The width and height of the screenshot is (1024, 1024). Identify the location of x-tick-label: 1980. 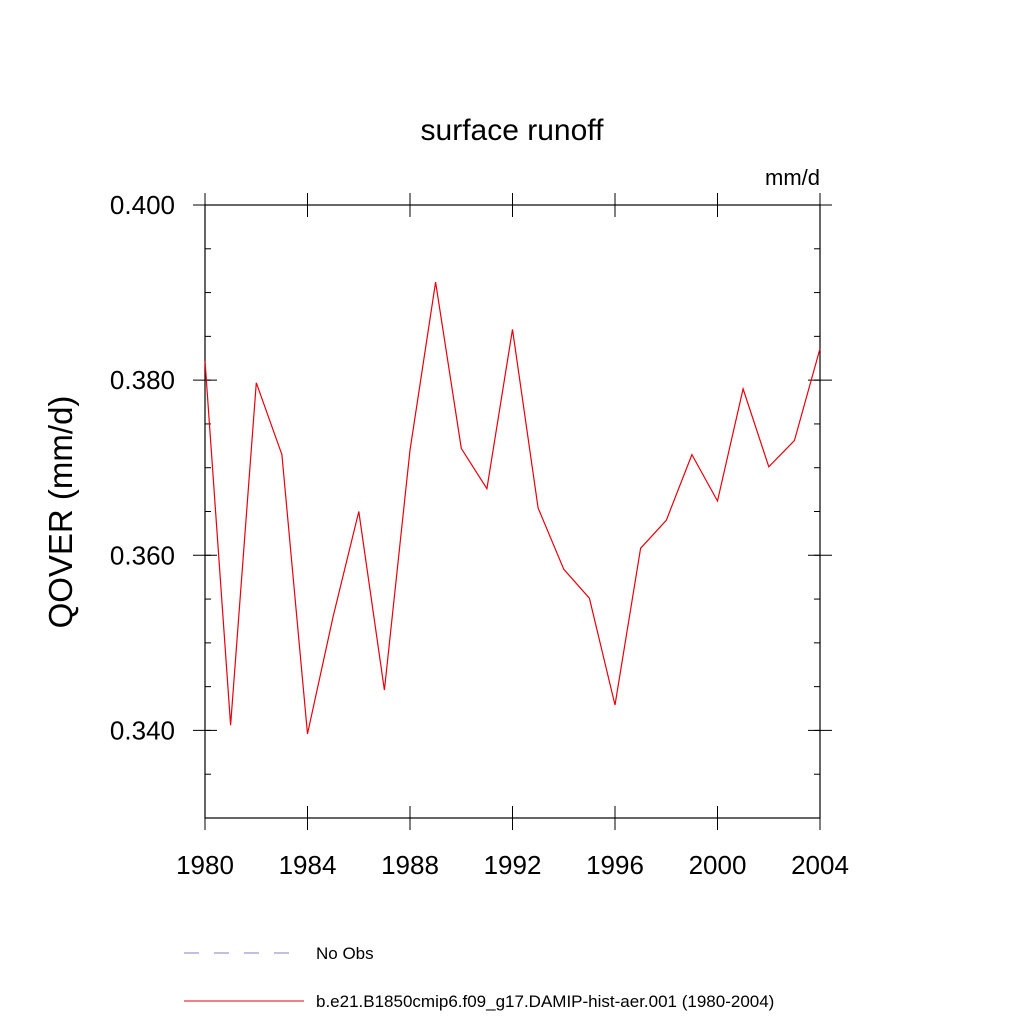
(205, 865).